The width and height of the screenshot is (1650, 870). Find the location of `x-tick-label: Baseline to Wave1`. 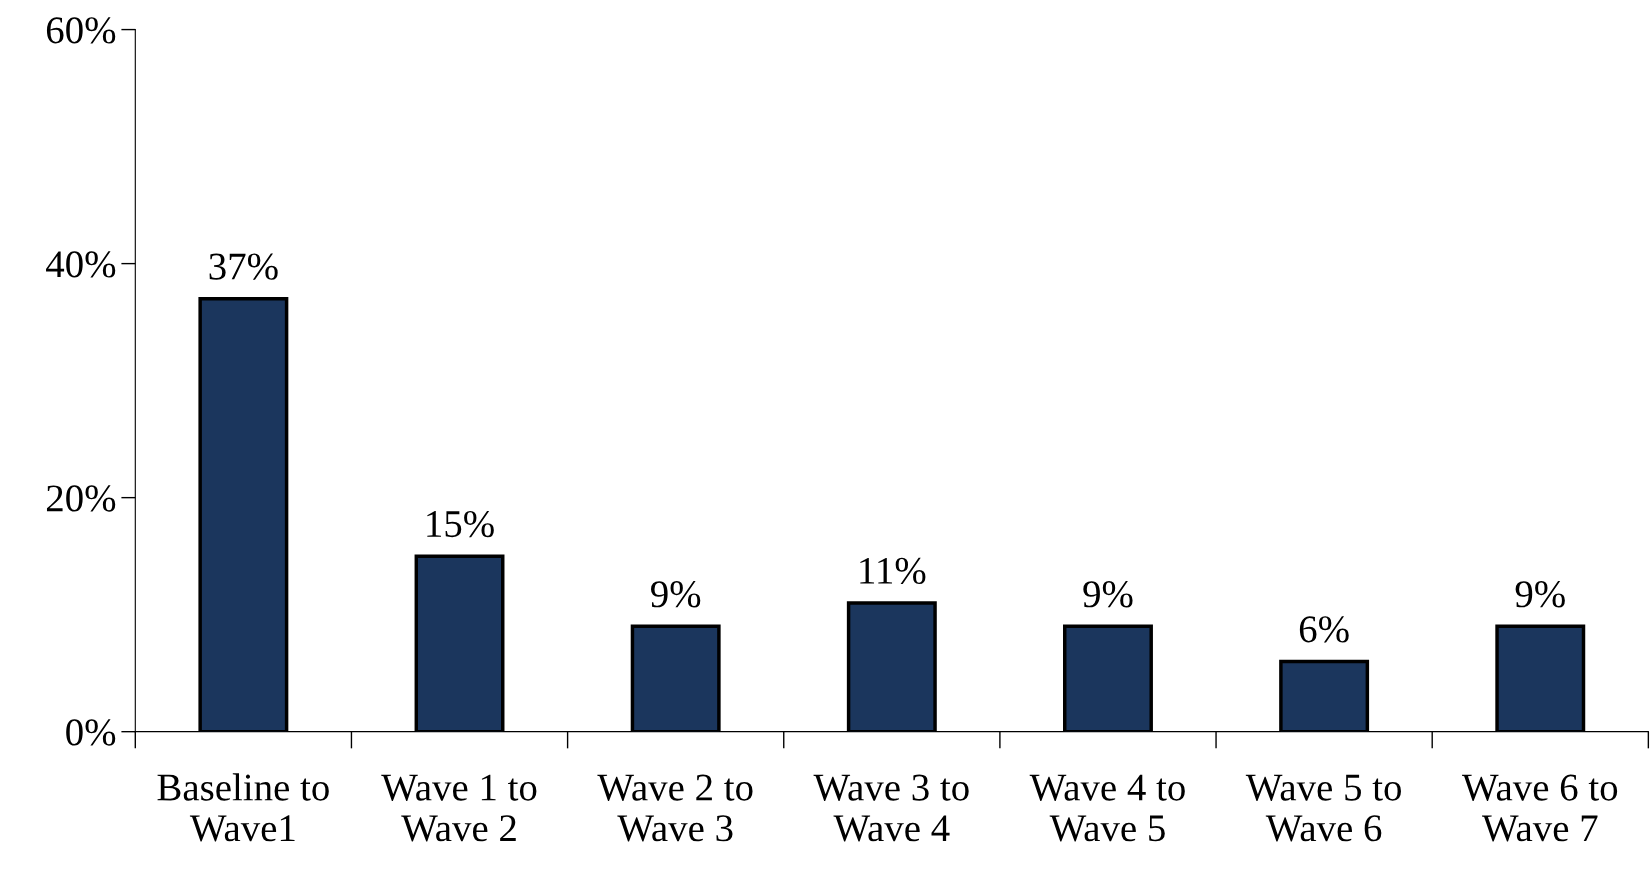

x-tick-label: Baseline to Wave1 is located at coordinates (243, 807).